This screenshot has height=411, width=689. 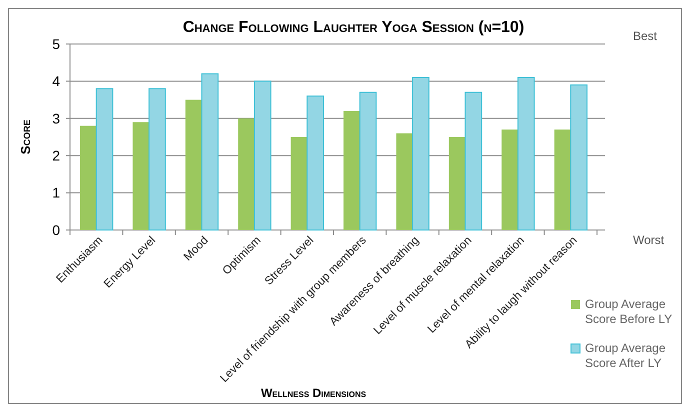 What do you see at coordinates (645, 36) in the screenshot?
I see `text: Best` at bounding box center [645, 36].